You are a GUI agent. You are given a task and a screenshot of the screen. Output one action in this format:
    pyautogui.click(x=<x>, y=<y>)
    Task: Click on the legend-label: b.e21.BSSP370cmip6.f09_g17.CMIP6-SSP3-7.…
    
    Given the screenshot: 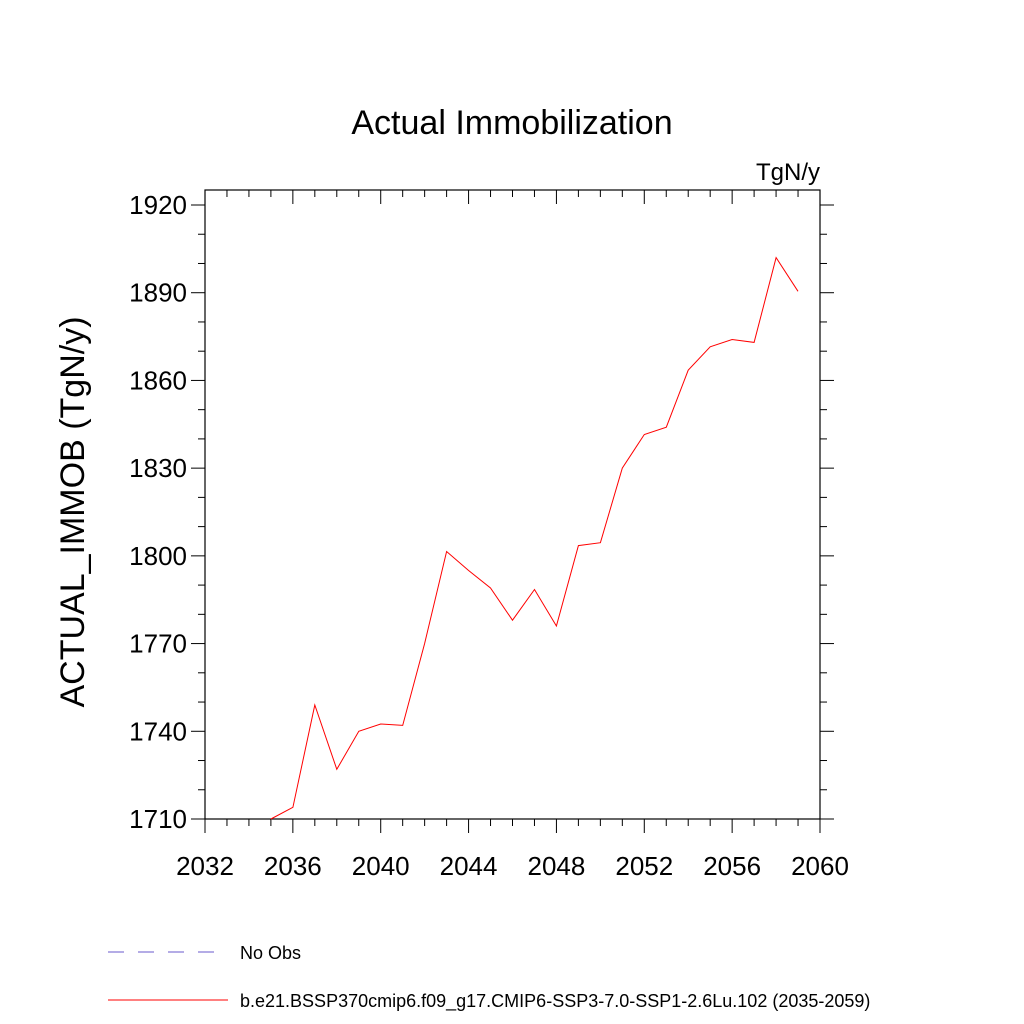 What is the action you would take?
    pyautogui.click(x=555, y=1001)
    